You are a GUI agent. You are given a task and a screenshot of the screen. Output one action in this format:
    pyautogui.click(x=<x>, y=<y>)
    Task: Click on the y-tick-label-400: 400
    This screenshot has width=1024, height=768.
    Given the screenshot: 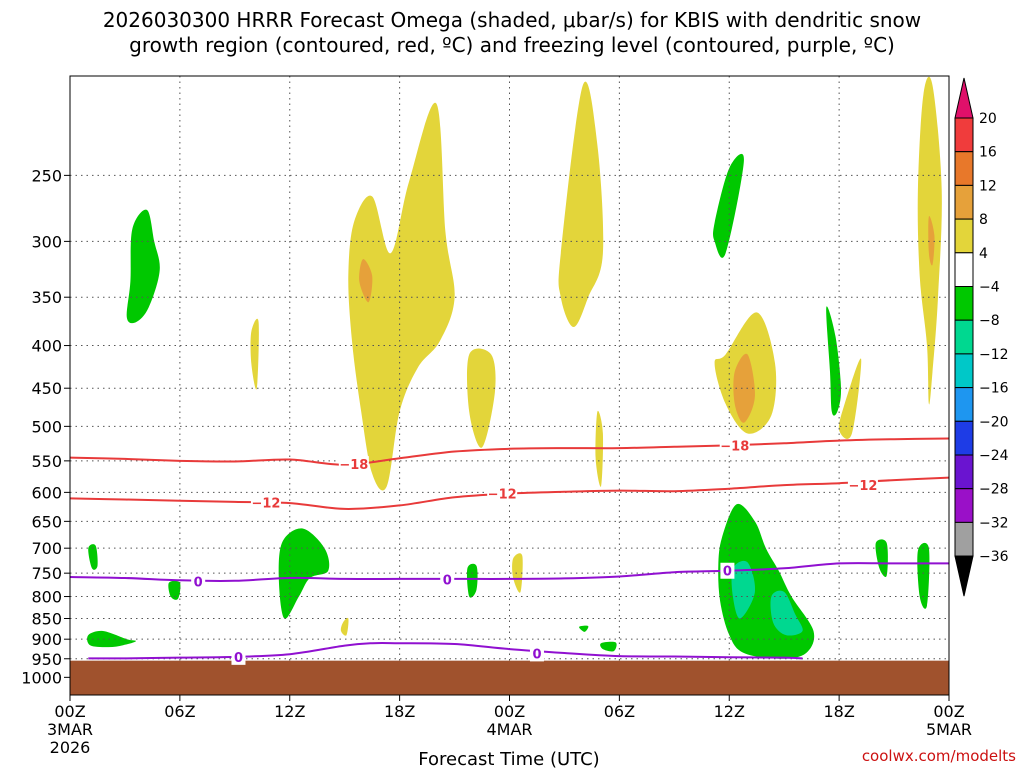 What is the action you would take?
    pyautogui.click(x=46, y=346)
    